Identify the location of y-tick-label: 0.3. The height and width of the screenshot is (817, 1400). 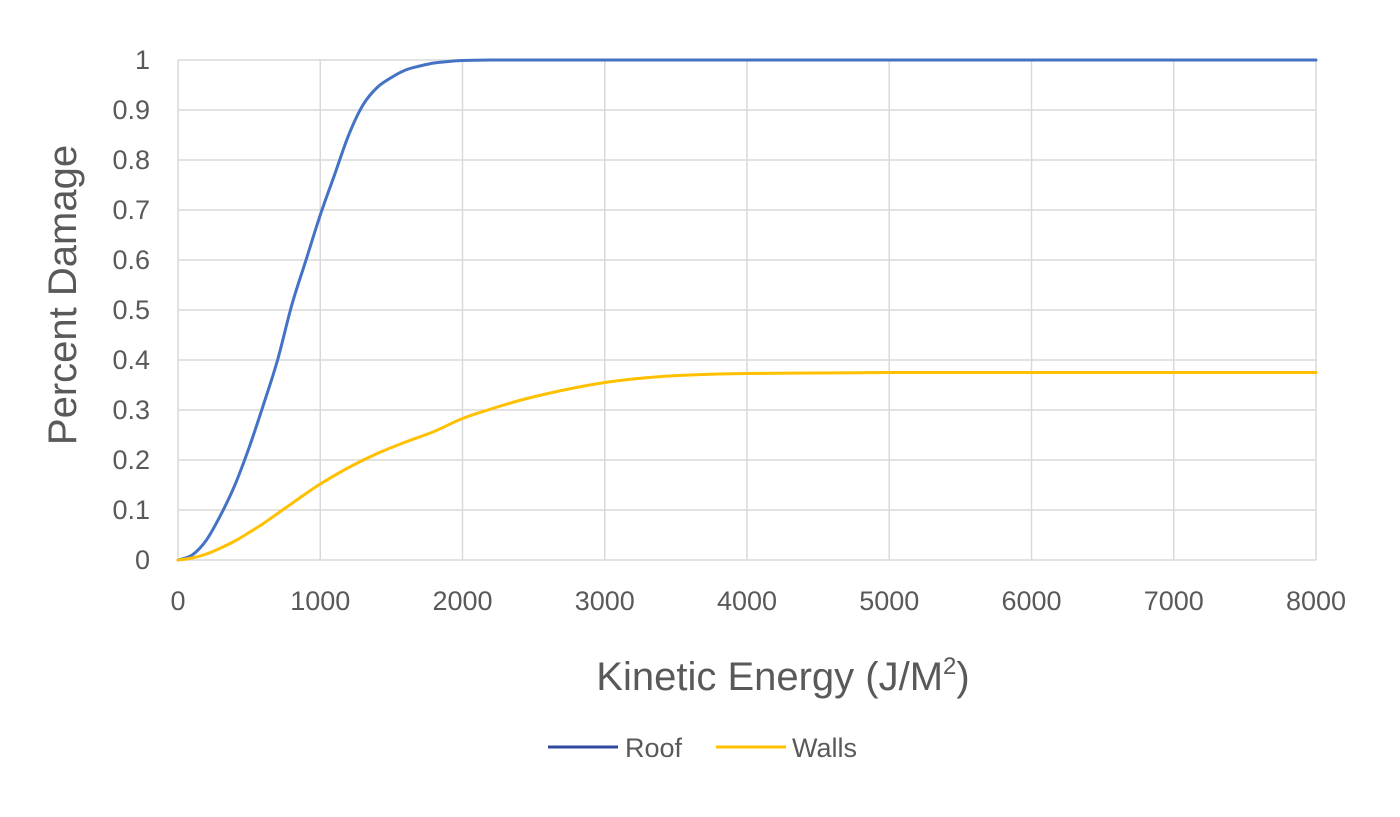
(131, 410).